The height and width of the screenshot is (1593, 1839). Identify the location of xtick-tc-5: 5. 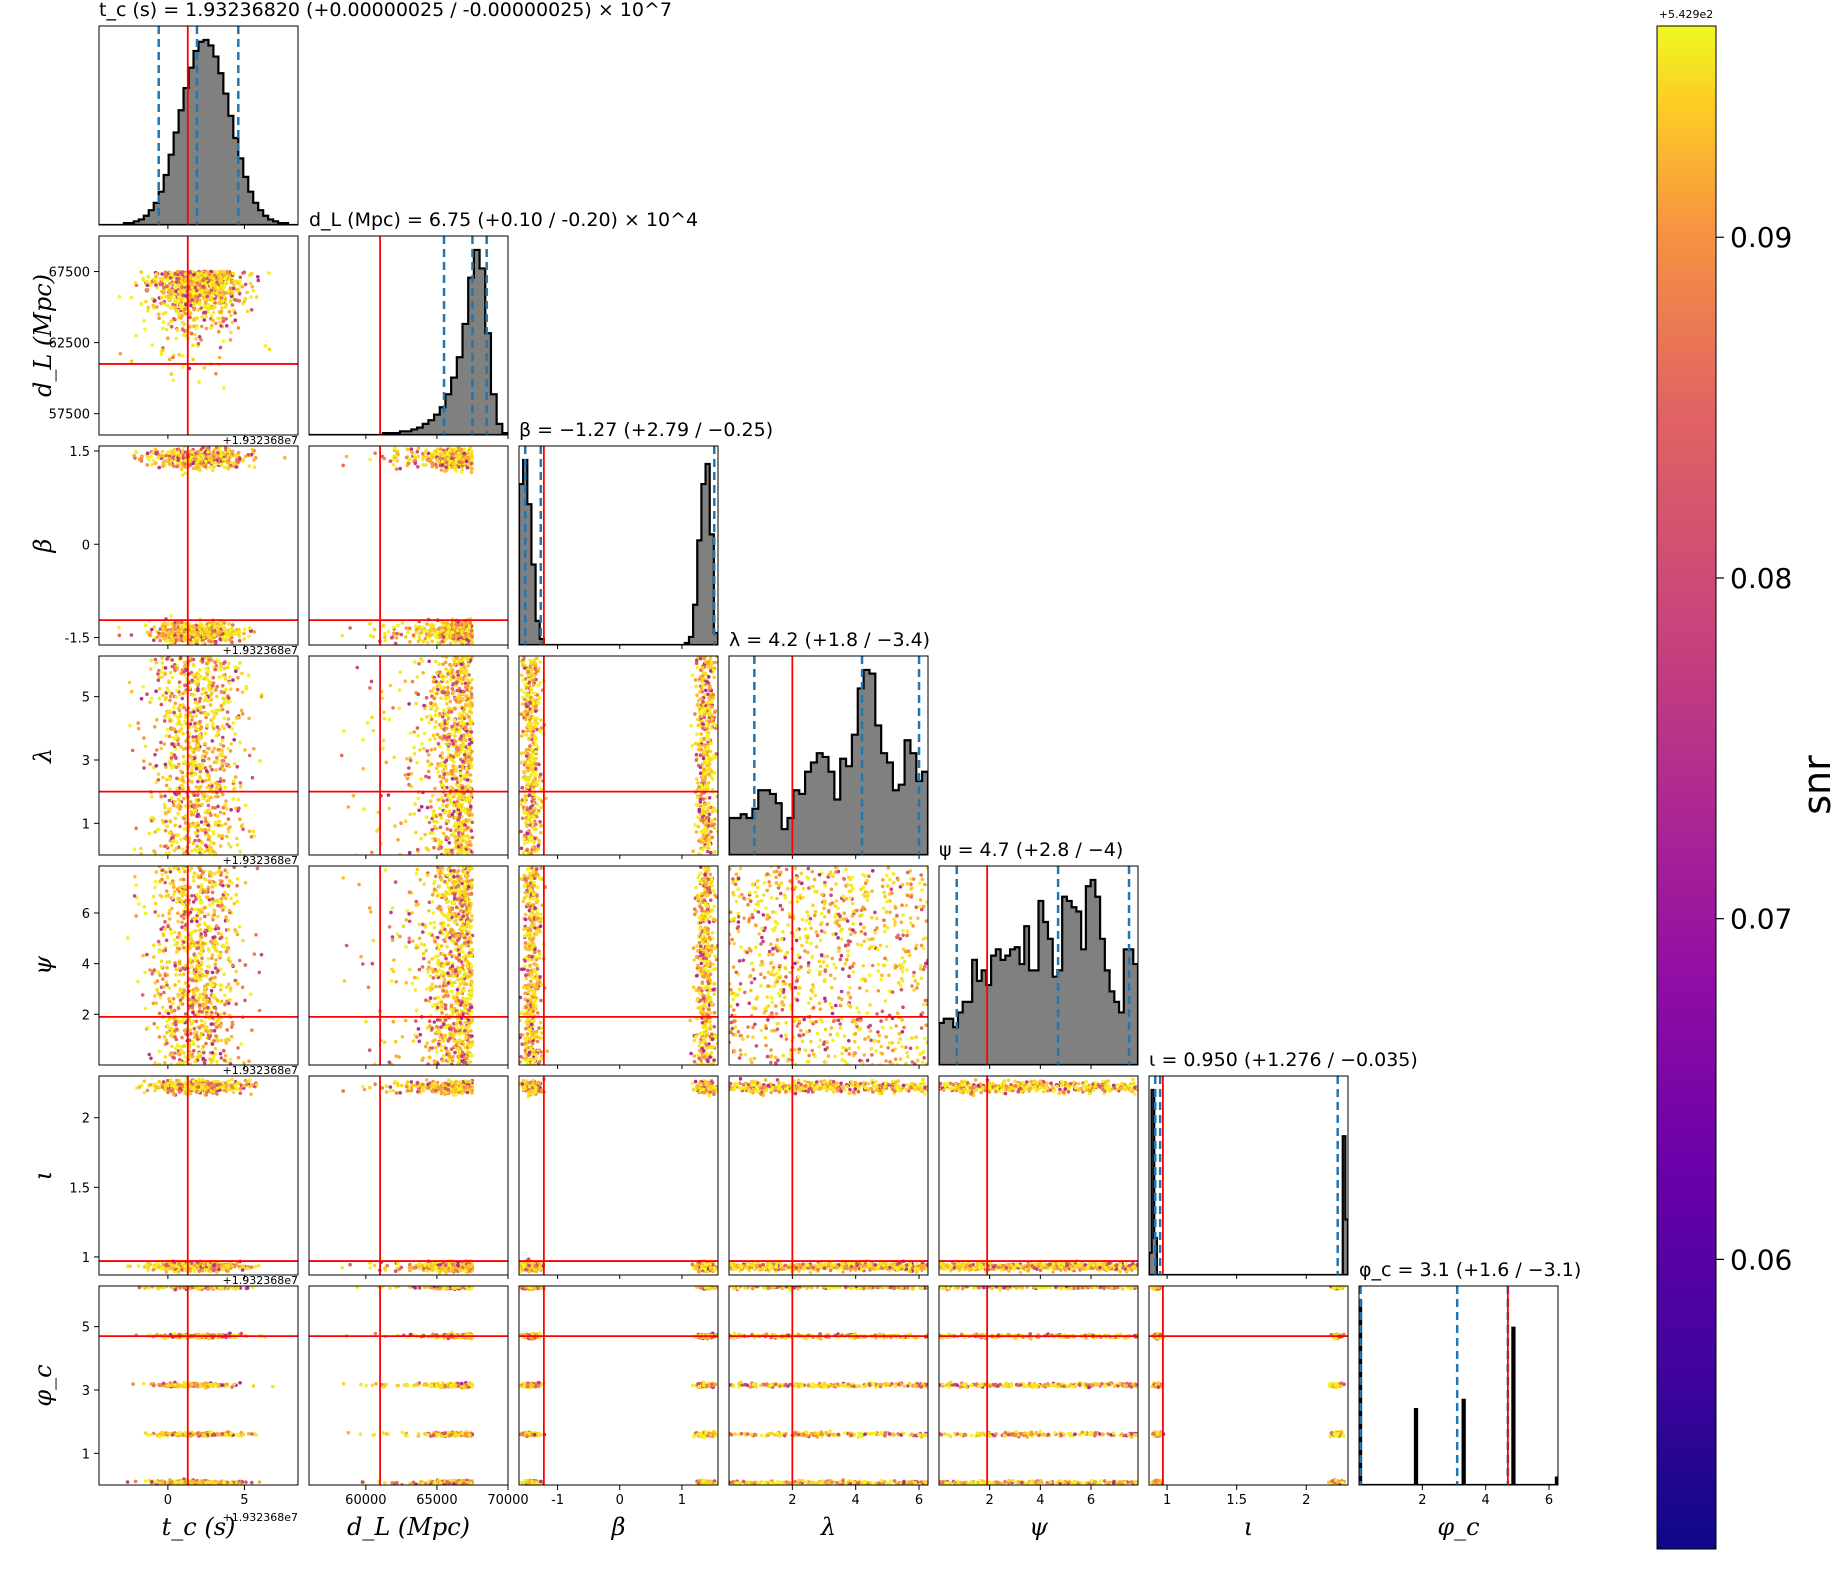
(244, 1500).